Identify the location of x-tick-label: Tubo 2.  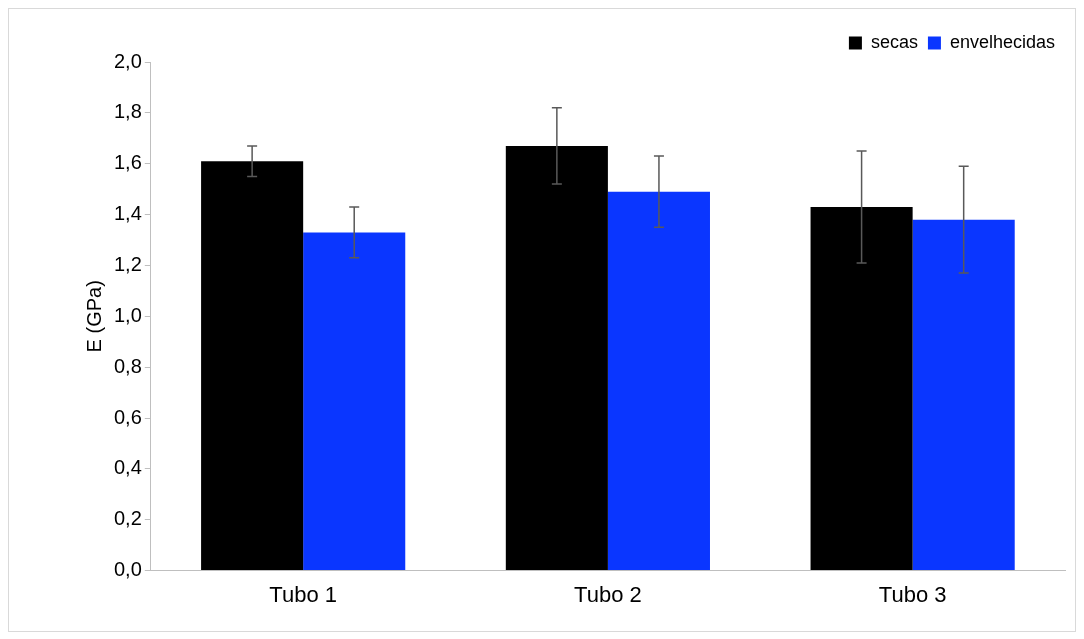
(608, 594).